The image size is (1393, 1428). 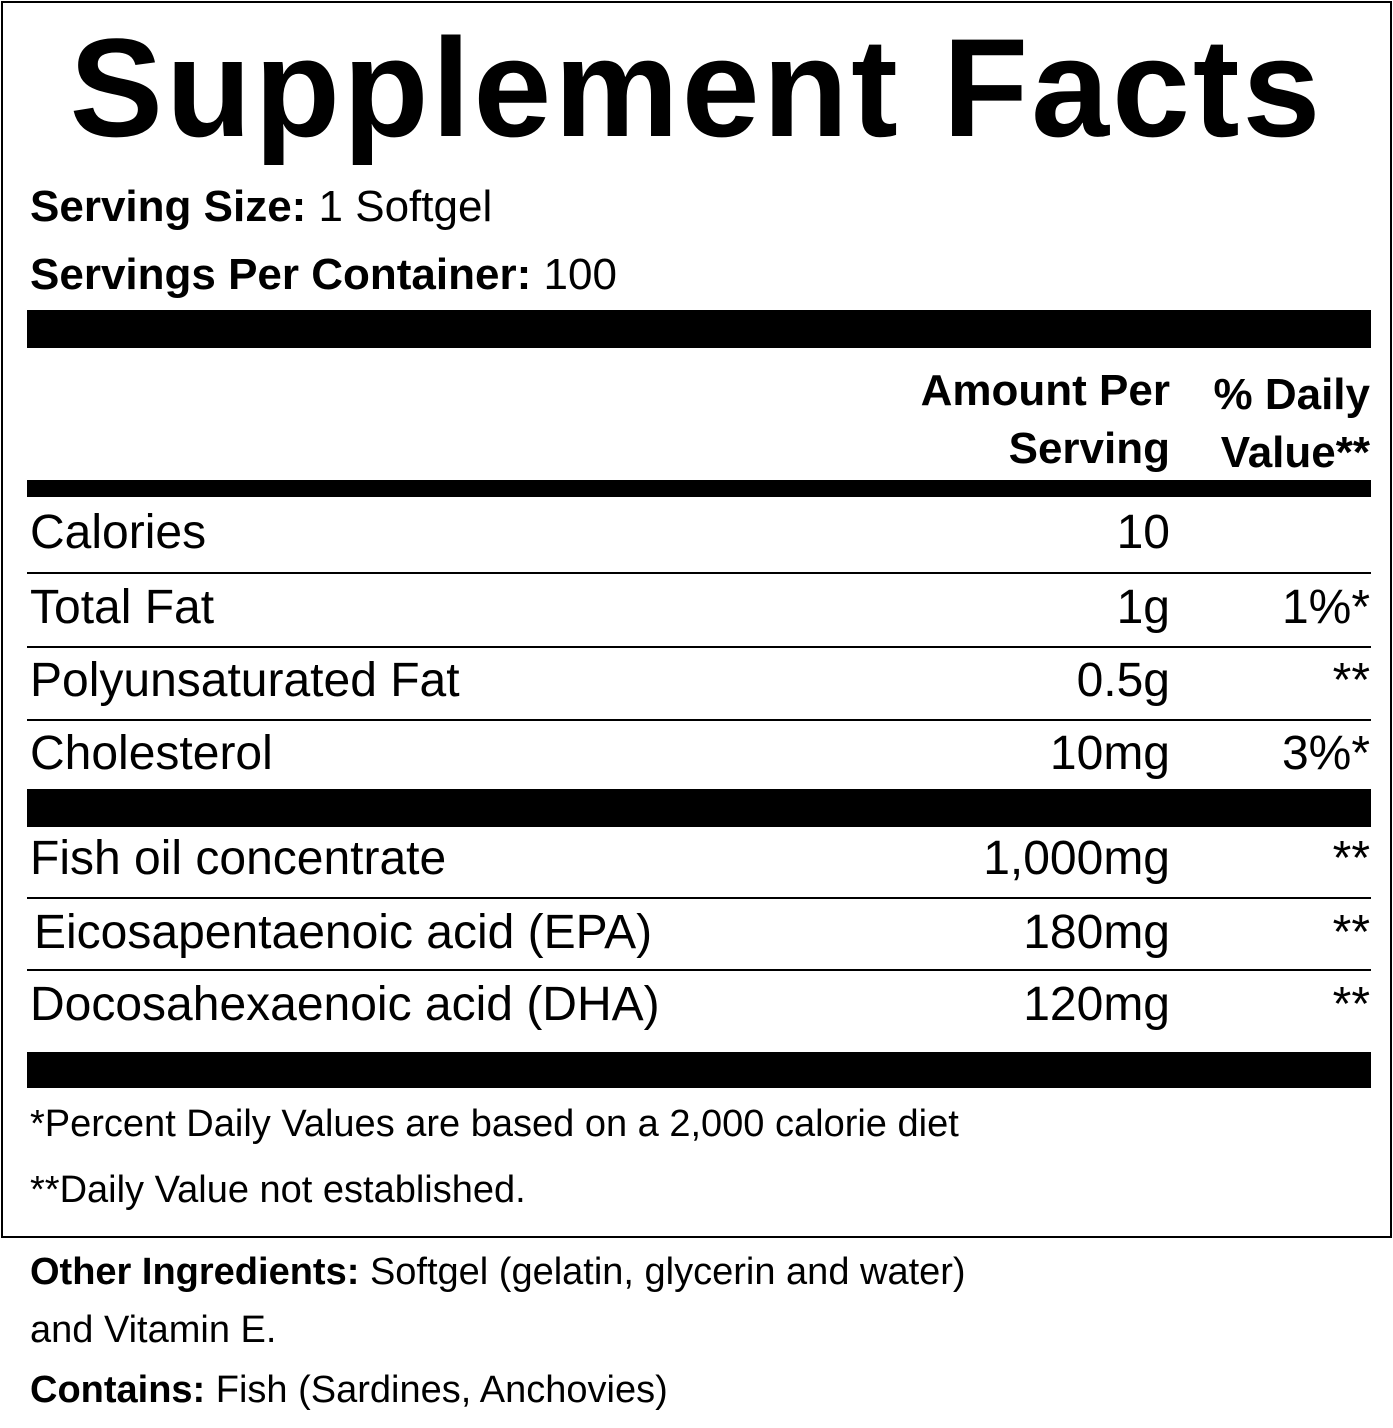 What do you see at coordinates (1143, 607) in the screenshot?
I see `nutrient-amount: 1g` at bounding box center [1143, 607].